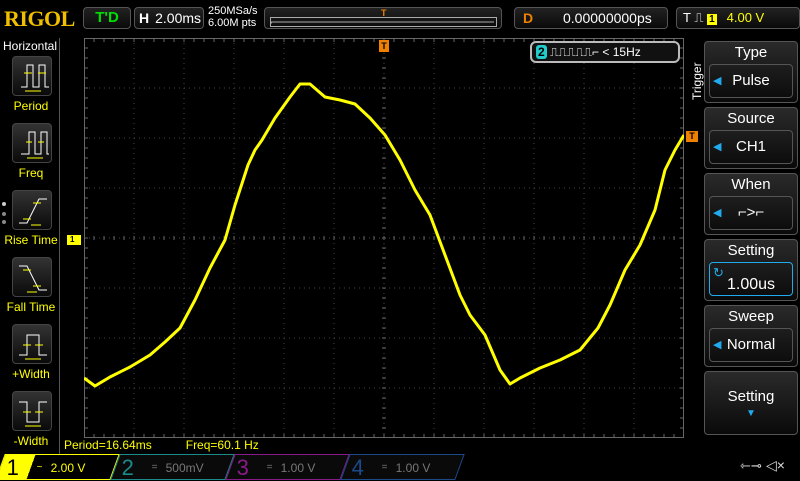 The height and width of the screenshot is (481, 800). What do you see at coordinates (31, 240) in the screenshot?
I see `measure-label: Rise Time` at bounding box center [31, 240].